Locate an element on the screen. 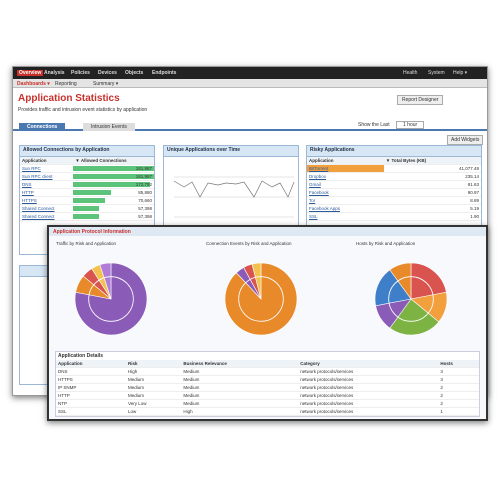 The image size is (500, 500). details-title: Application Details is located at coordinates (81, 356).